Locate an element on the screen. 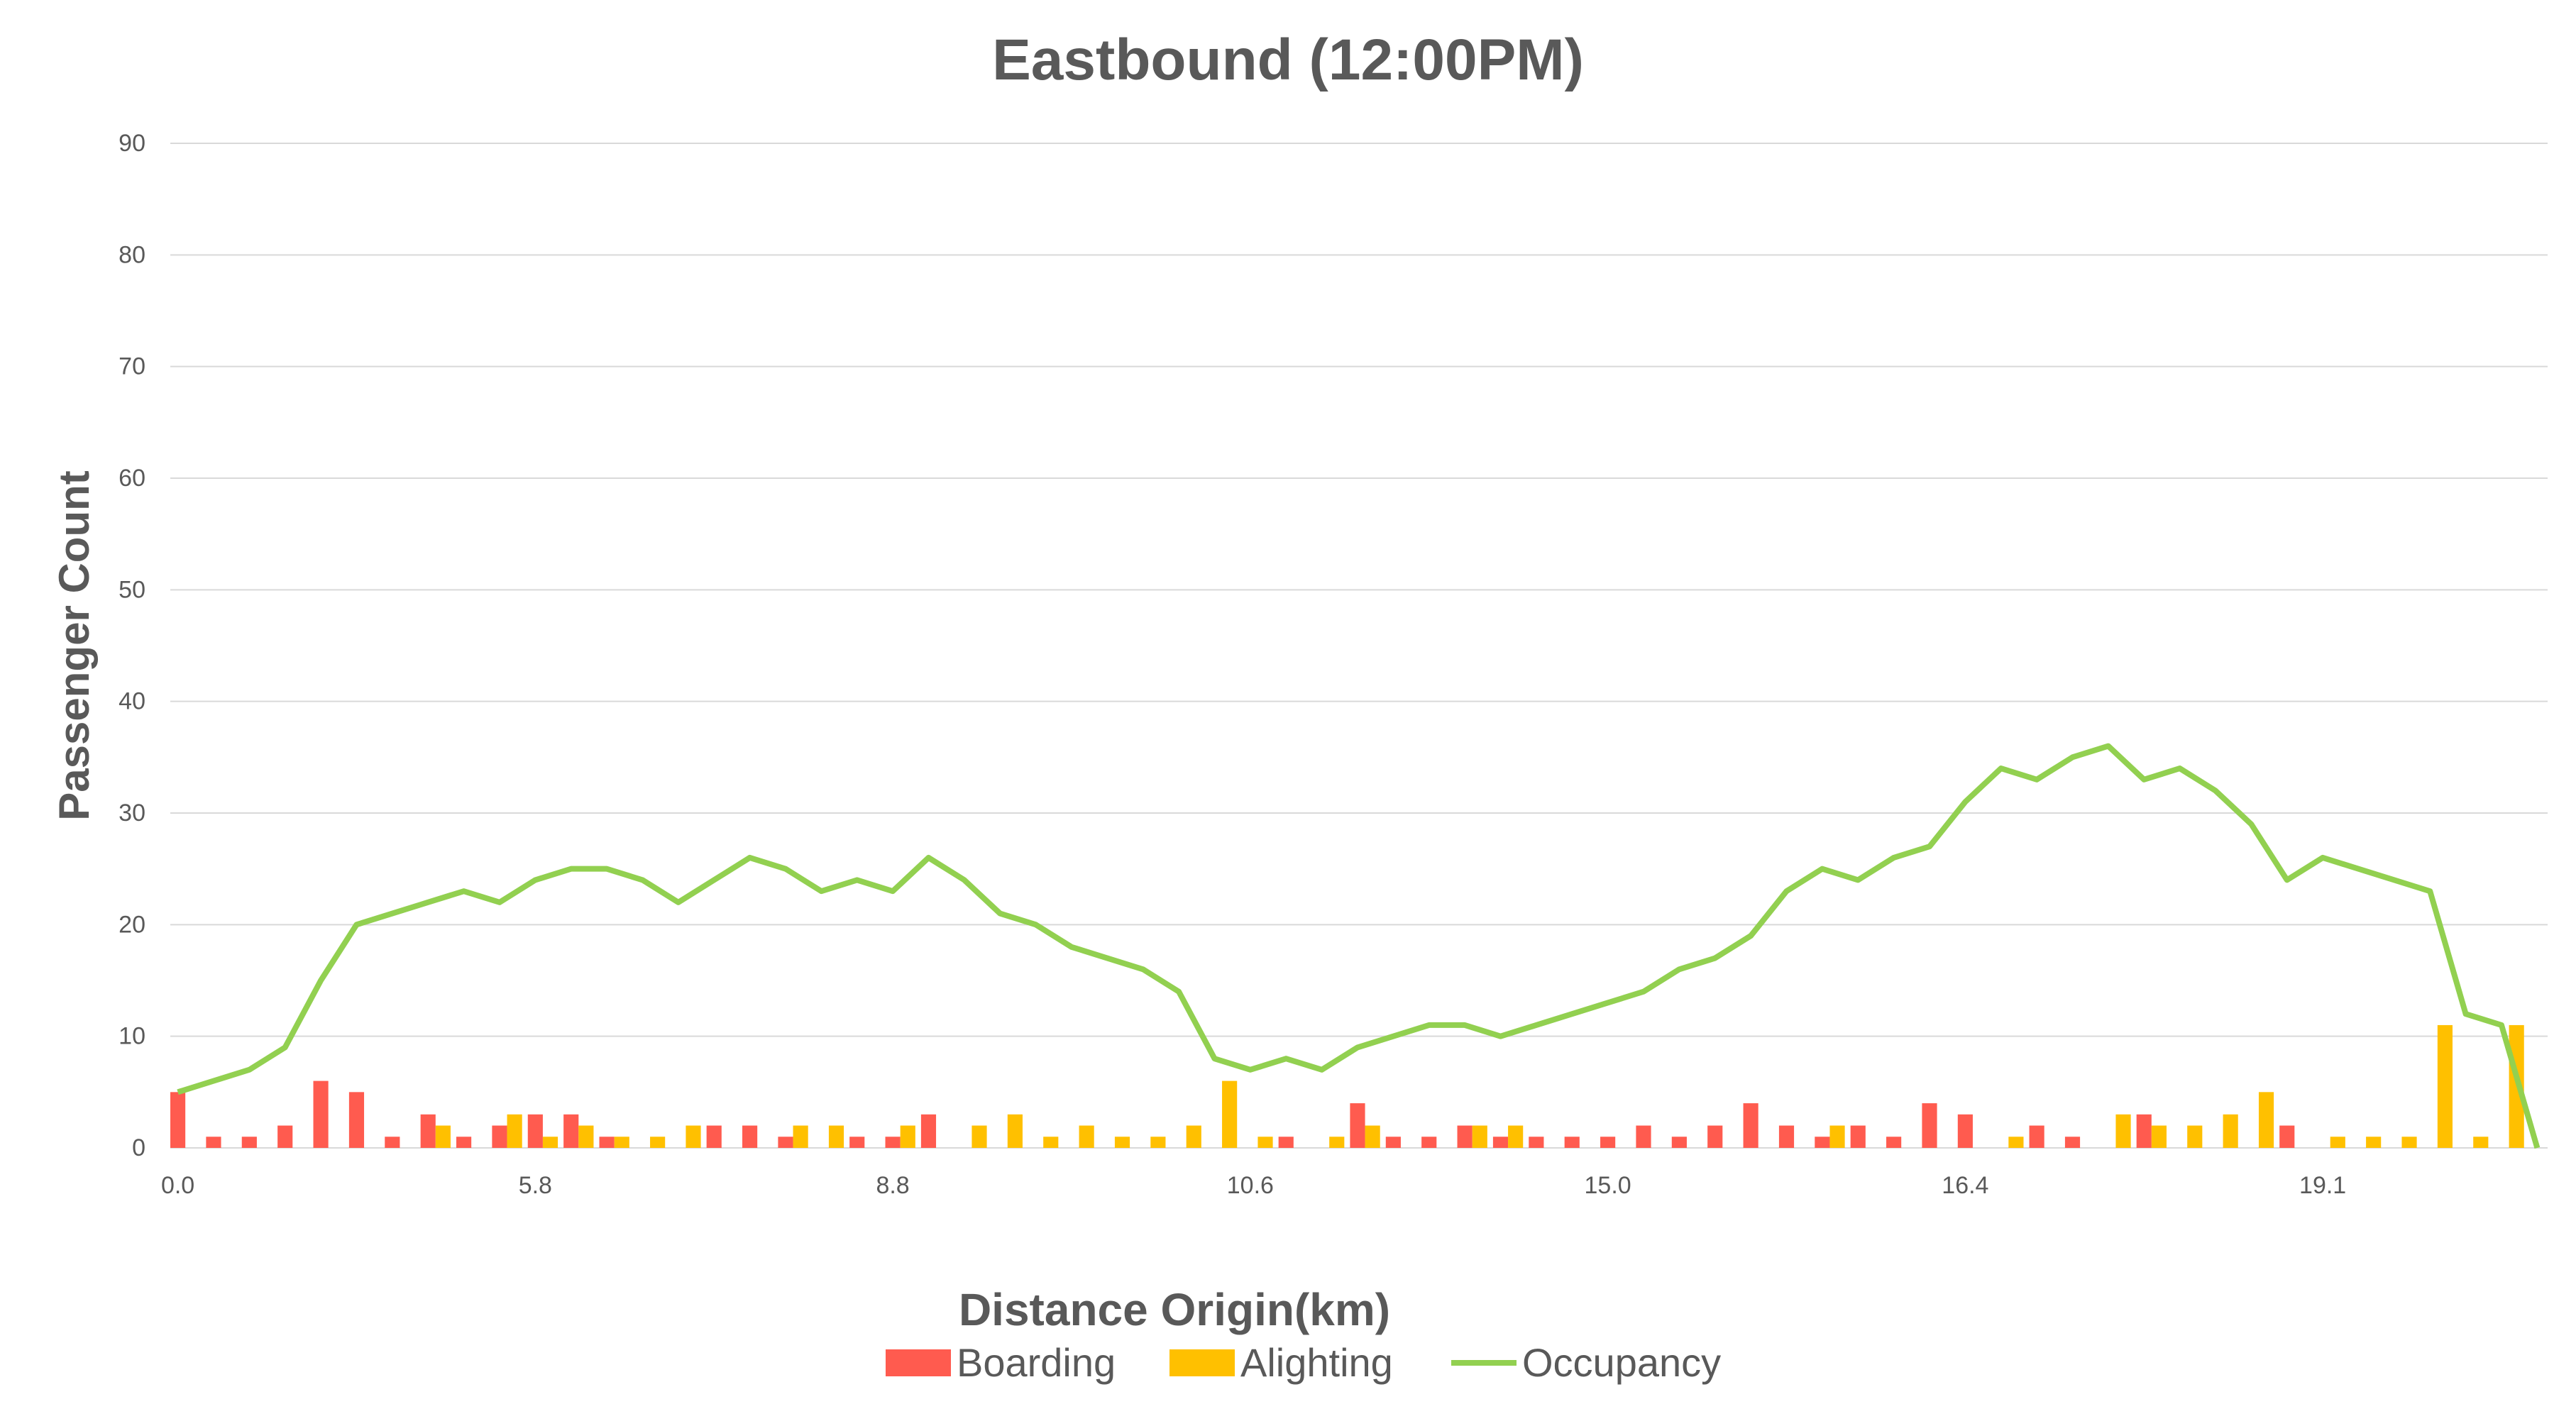 This screenshot has width=2576, height=1404. y-tick-label: 70 is located at coordinates (132, 367).